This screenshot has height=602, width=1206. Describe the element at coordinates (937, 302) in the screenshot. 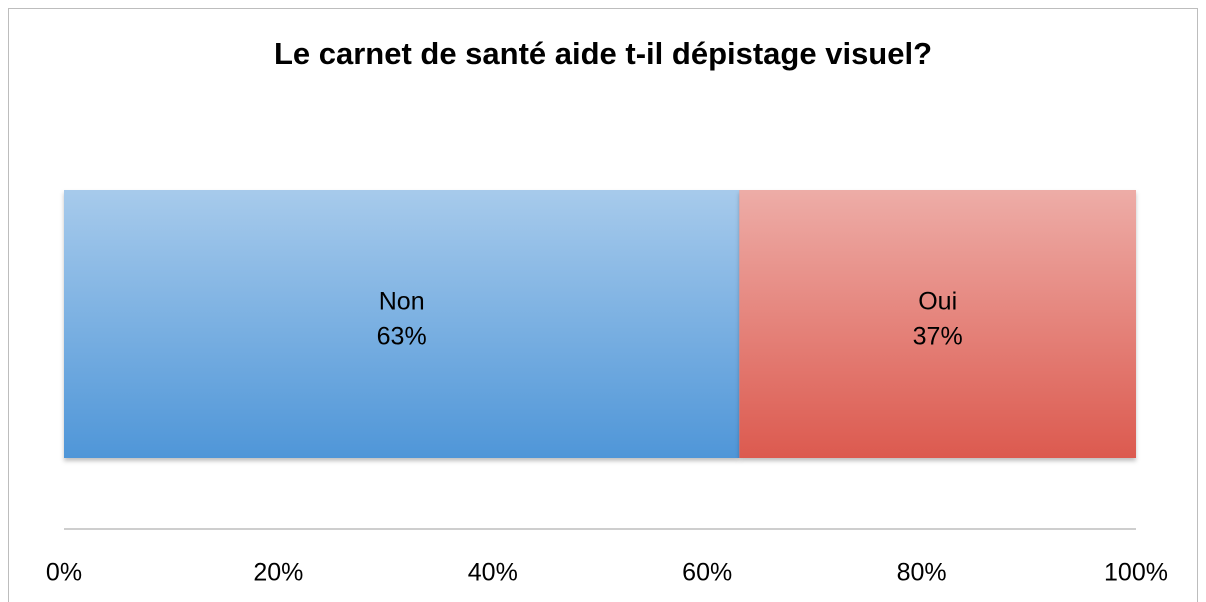

I see `segment-name: Oui` at that location.